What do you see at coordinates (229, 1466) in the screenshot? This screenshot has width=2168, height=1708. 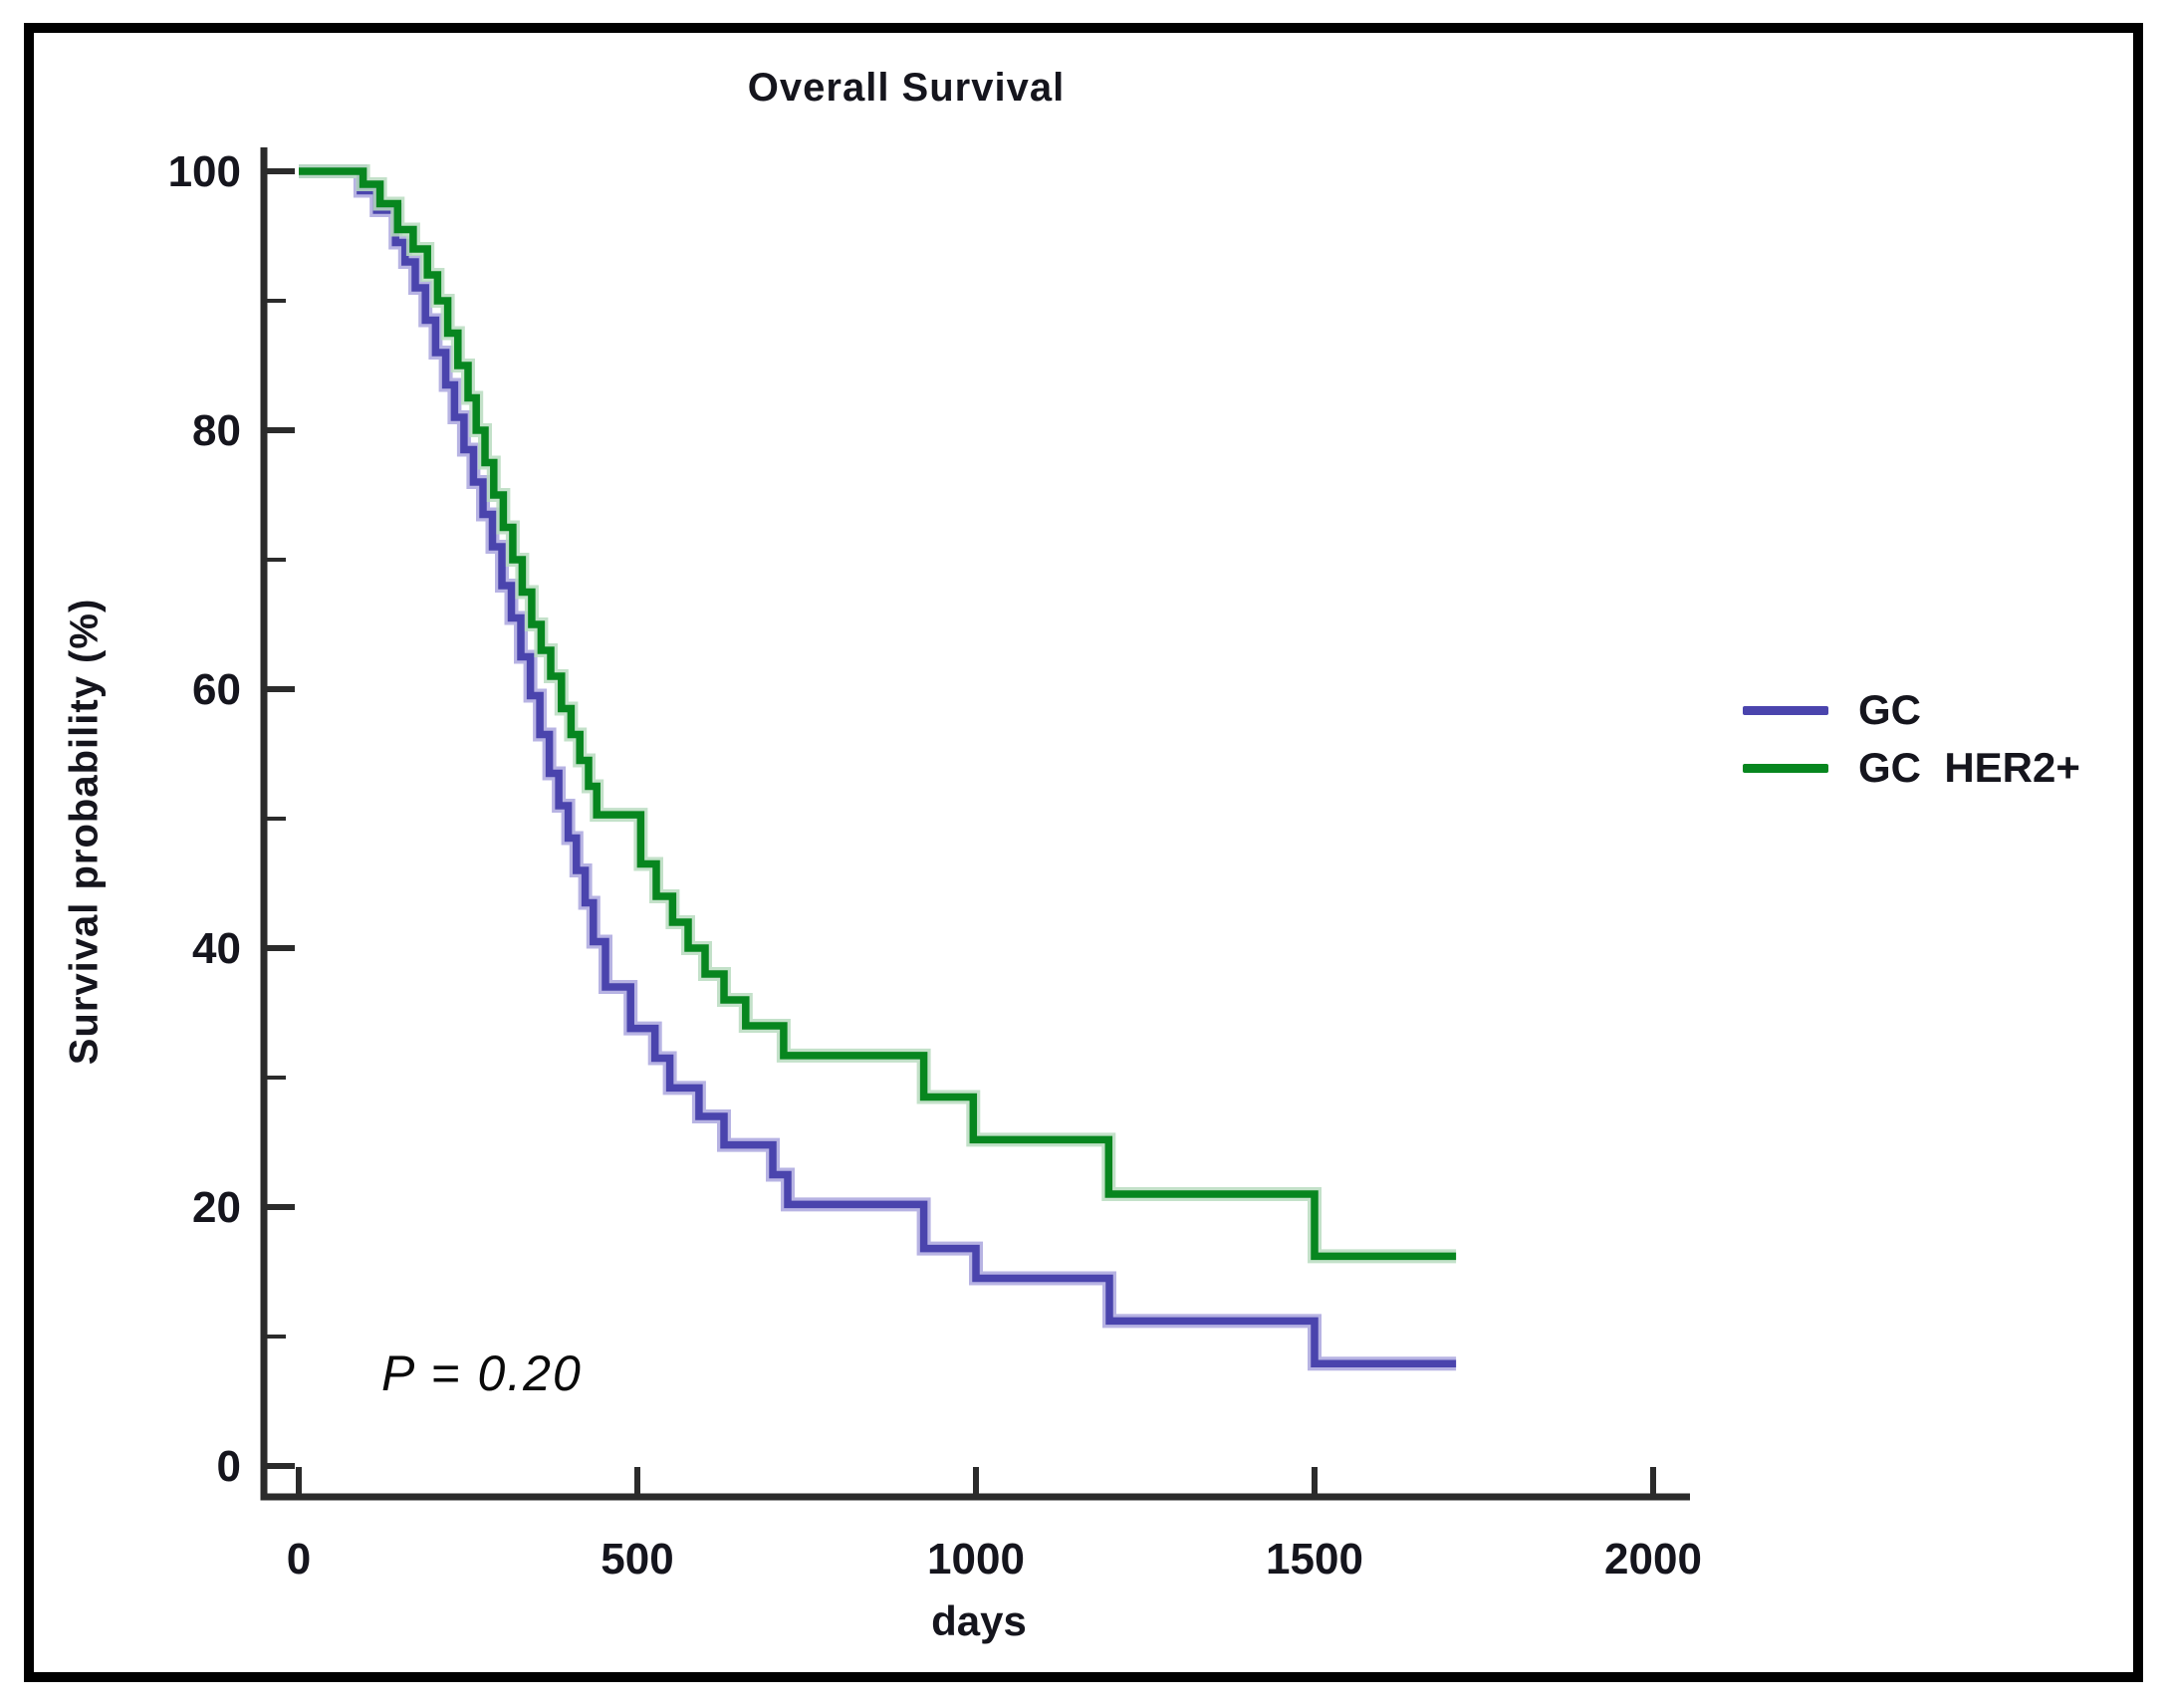 I see `y-tick-label: 0` at bounding box center [229, 1466].